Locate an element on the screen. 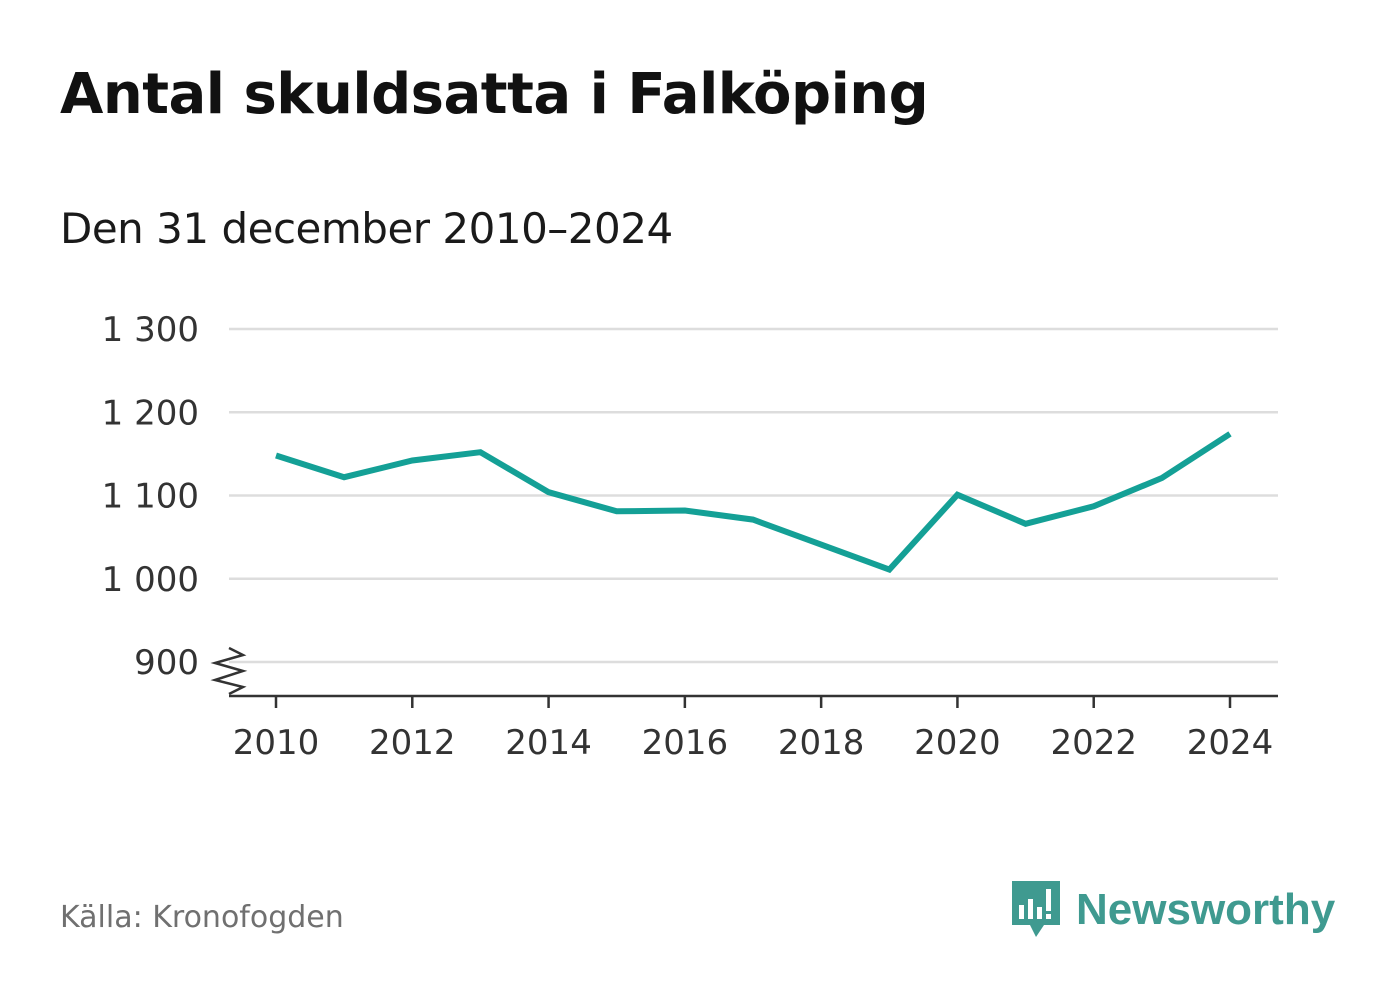 The width and height of the screenshot is (1382, 999). chart-subtitle: Den 31 december 2010–2024 is located at coordinates (366, 228).